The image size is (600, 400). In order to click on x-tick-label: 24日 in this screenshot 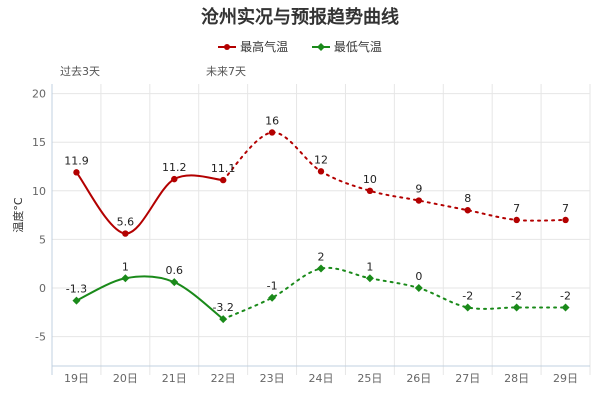, I will do `click(321, 378)`.